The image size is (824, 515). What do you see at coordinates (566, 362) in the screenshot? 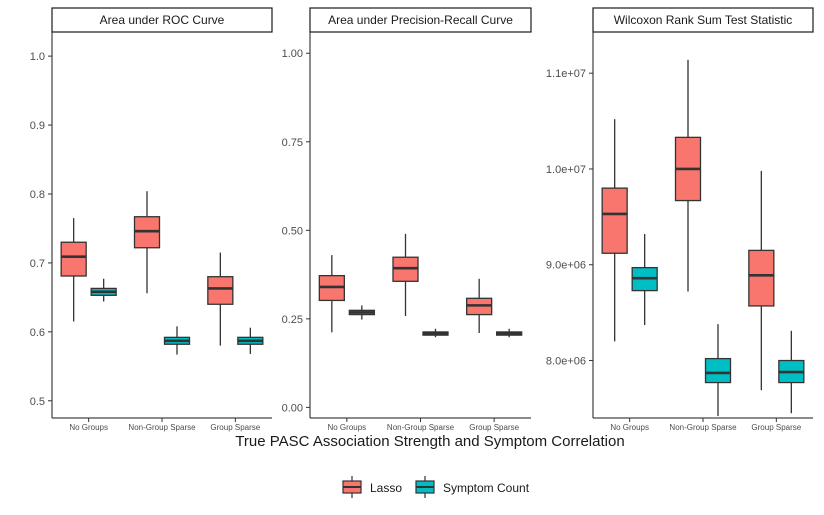
I see `y-tick-label: 8.0e+06` at bounding box center [566, 362].